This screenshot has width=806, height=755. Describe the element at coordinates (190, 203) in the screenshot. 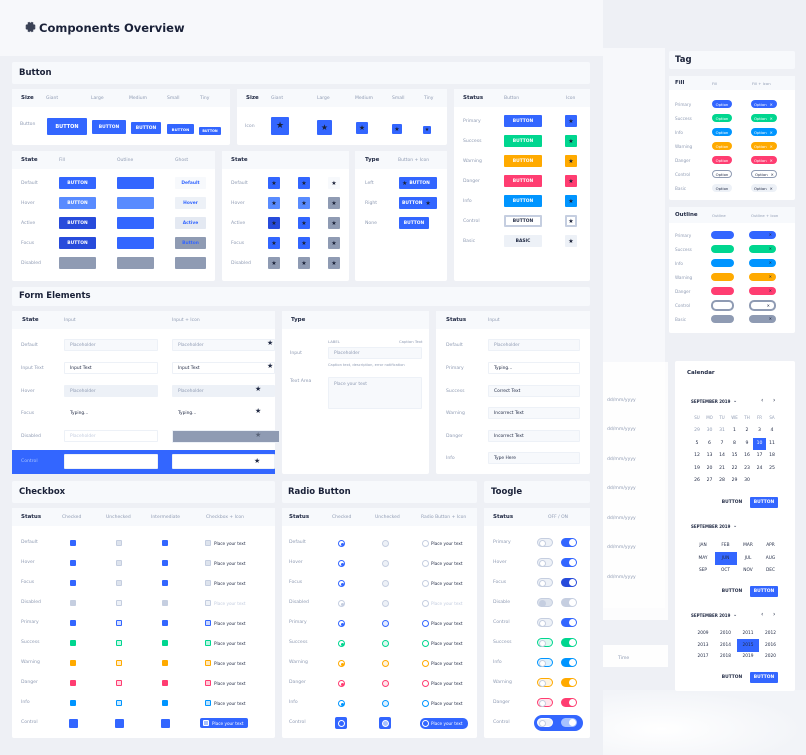

I see `ghost-hover-button: Hover` at that location.